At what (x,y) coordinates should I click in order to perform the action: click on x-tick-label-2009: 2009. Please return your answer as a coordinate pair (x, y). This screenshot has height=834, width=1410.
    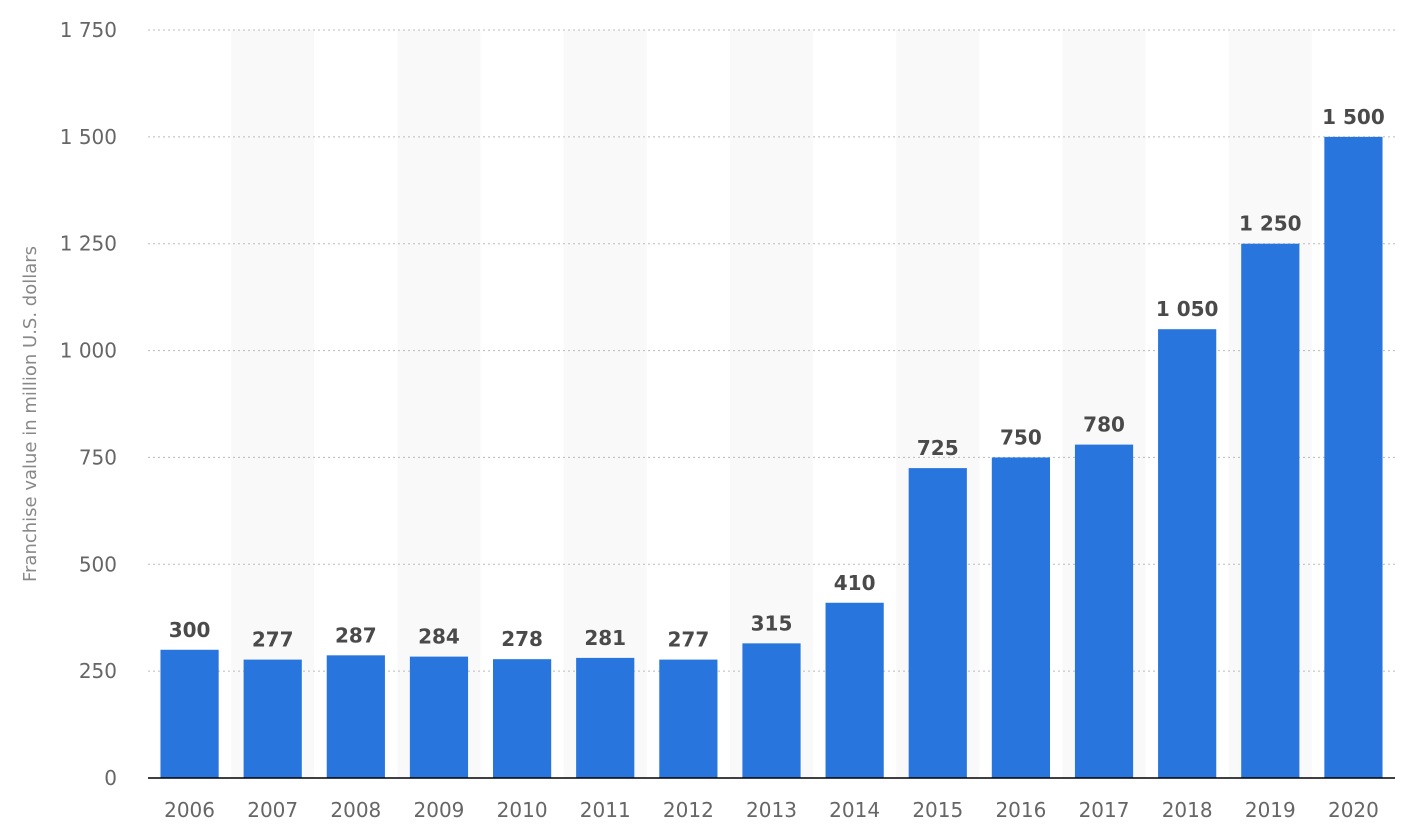
    Looking at the image, I should click on (439, 810).